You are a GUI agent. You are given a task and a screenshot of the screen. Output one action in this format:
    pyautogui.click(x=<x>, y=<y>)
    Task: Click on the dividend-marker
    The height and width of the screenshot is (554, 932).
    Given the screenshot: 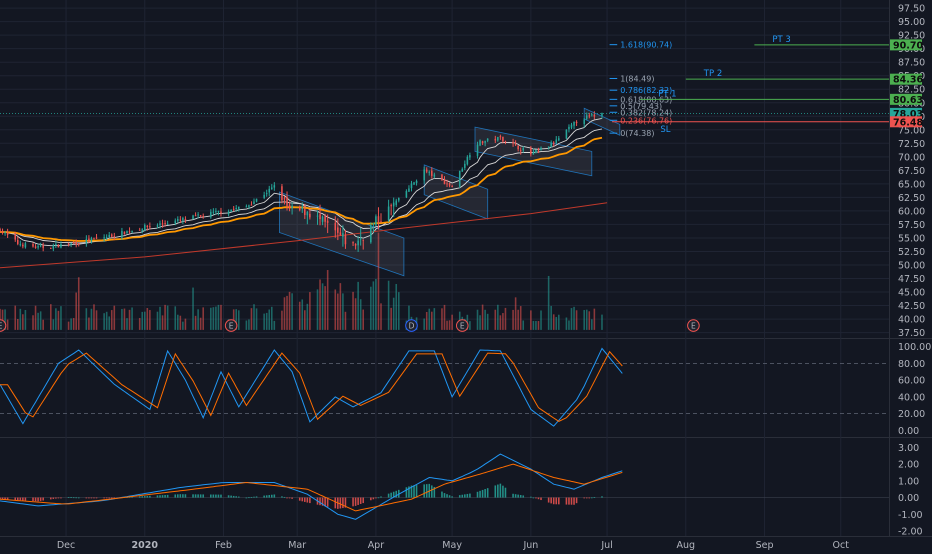 What is the action you would take?
    pyautogui.click(x=411, y=325)
    